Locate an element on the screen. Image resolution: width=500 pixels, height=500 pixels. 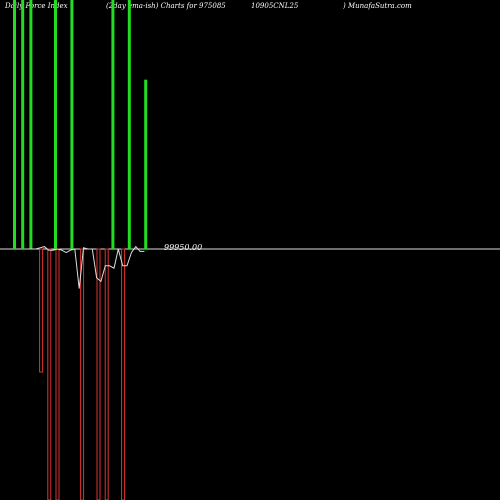
negative-bars is located at coordinates (82, 374).